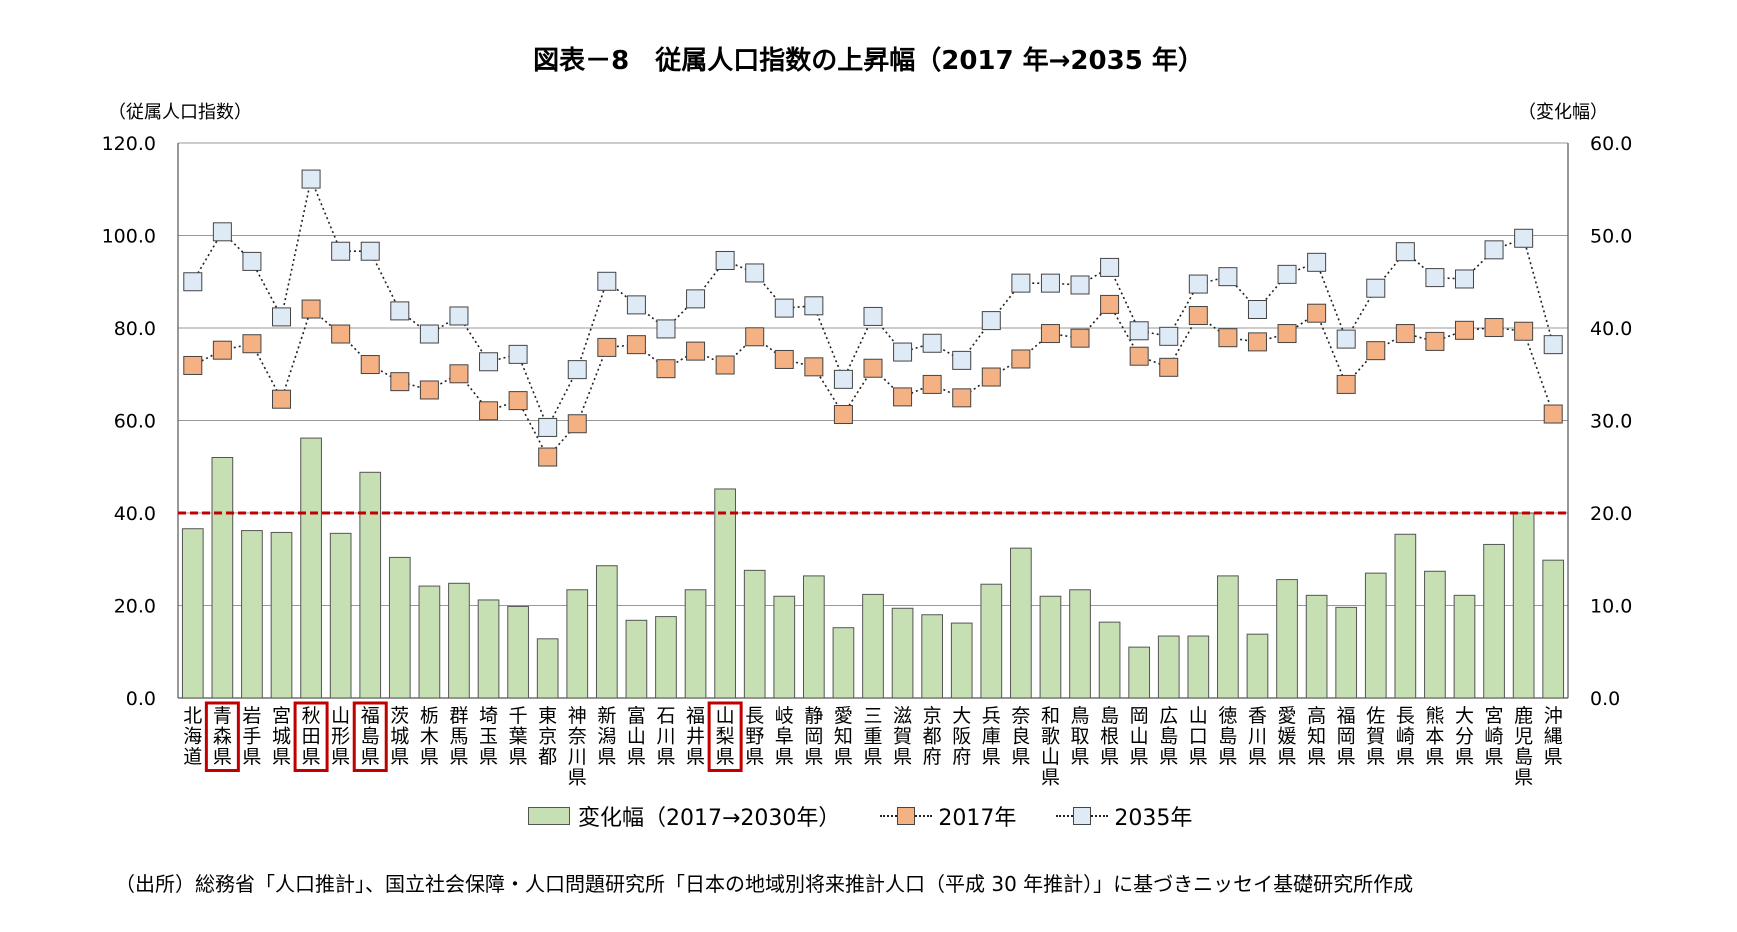 Image resolution: width=1737 pixels, height=932 pixels. Describe the element at coordinates (251, 736) in the screenshot. I see `category-label: 岩手県` at that location.